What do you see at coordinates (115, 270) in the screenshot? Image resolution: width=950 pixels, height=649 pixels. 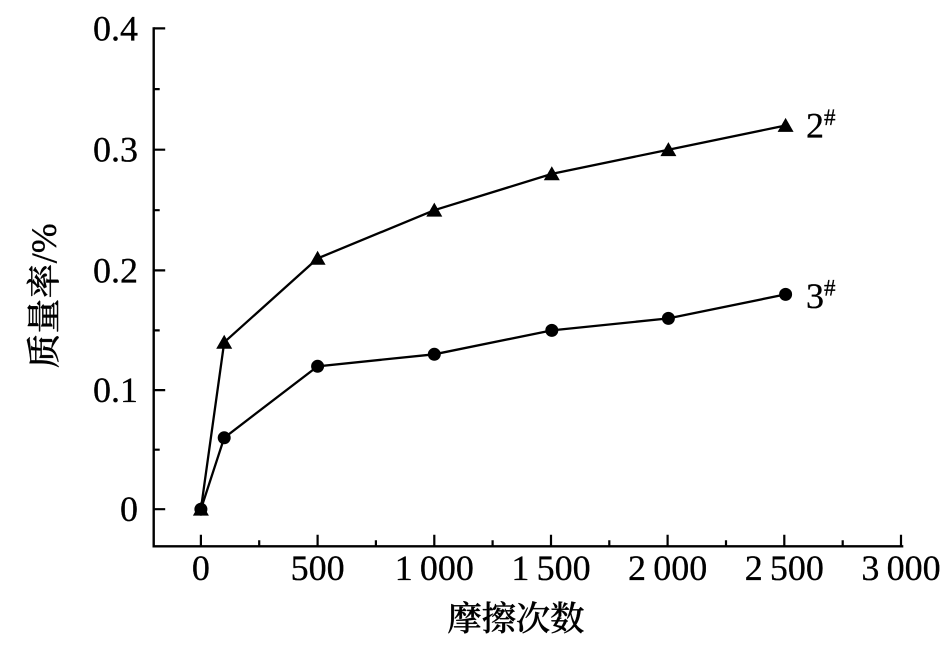 I see `svg-text: 0.2` at bounding box center [115, 270].